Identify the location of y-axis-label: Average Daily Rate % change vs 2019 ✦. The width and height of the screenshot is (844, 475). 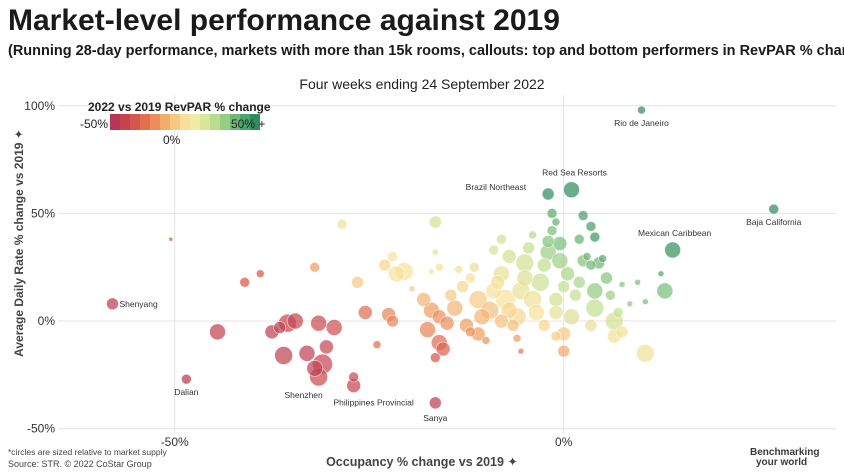
(19, 243).